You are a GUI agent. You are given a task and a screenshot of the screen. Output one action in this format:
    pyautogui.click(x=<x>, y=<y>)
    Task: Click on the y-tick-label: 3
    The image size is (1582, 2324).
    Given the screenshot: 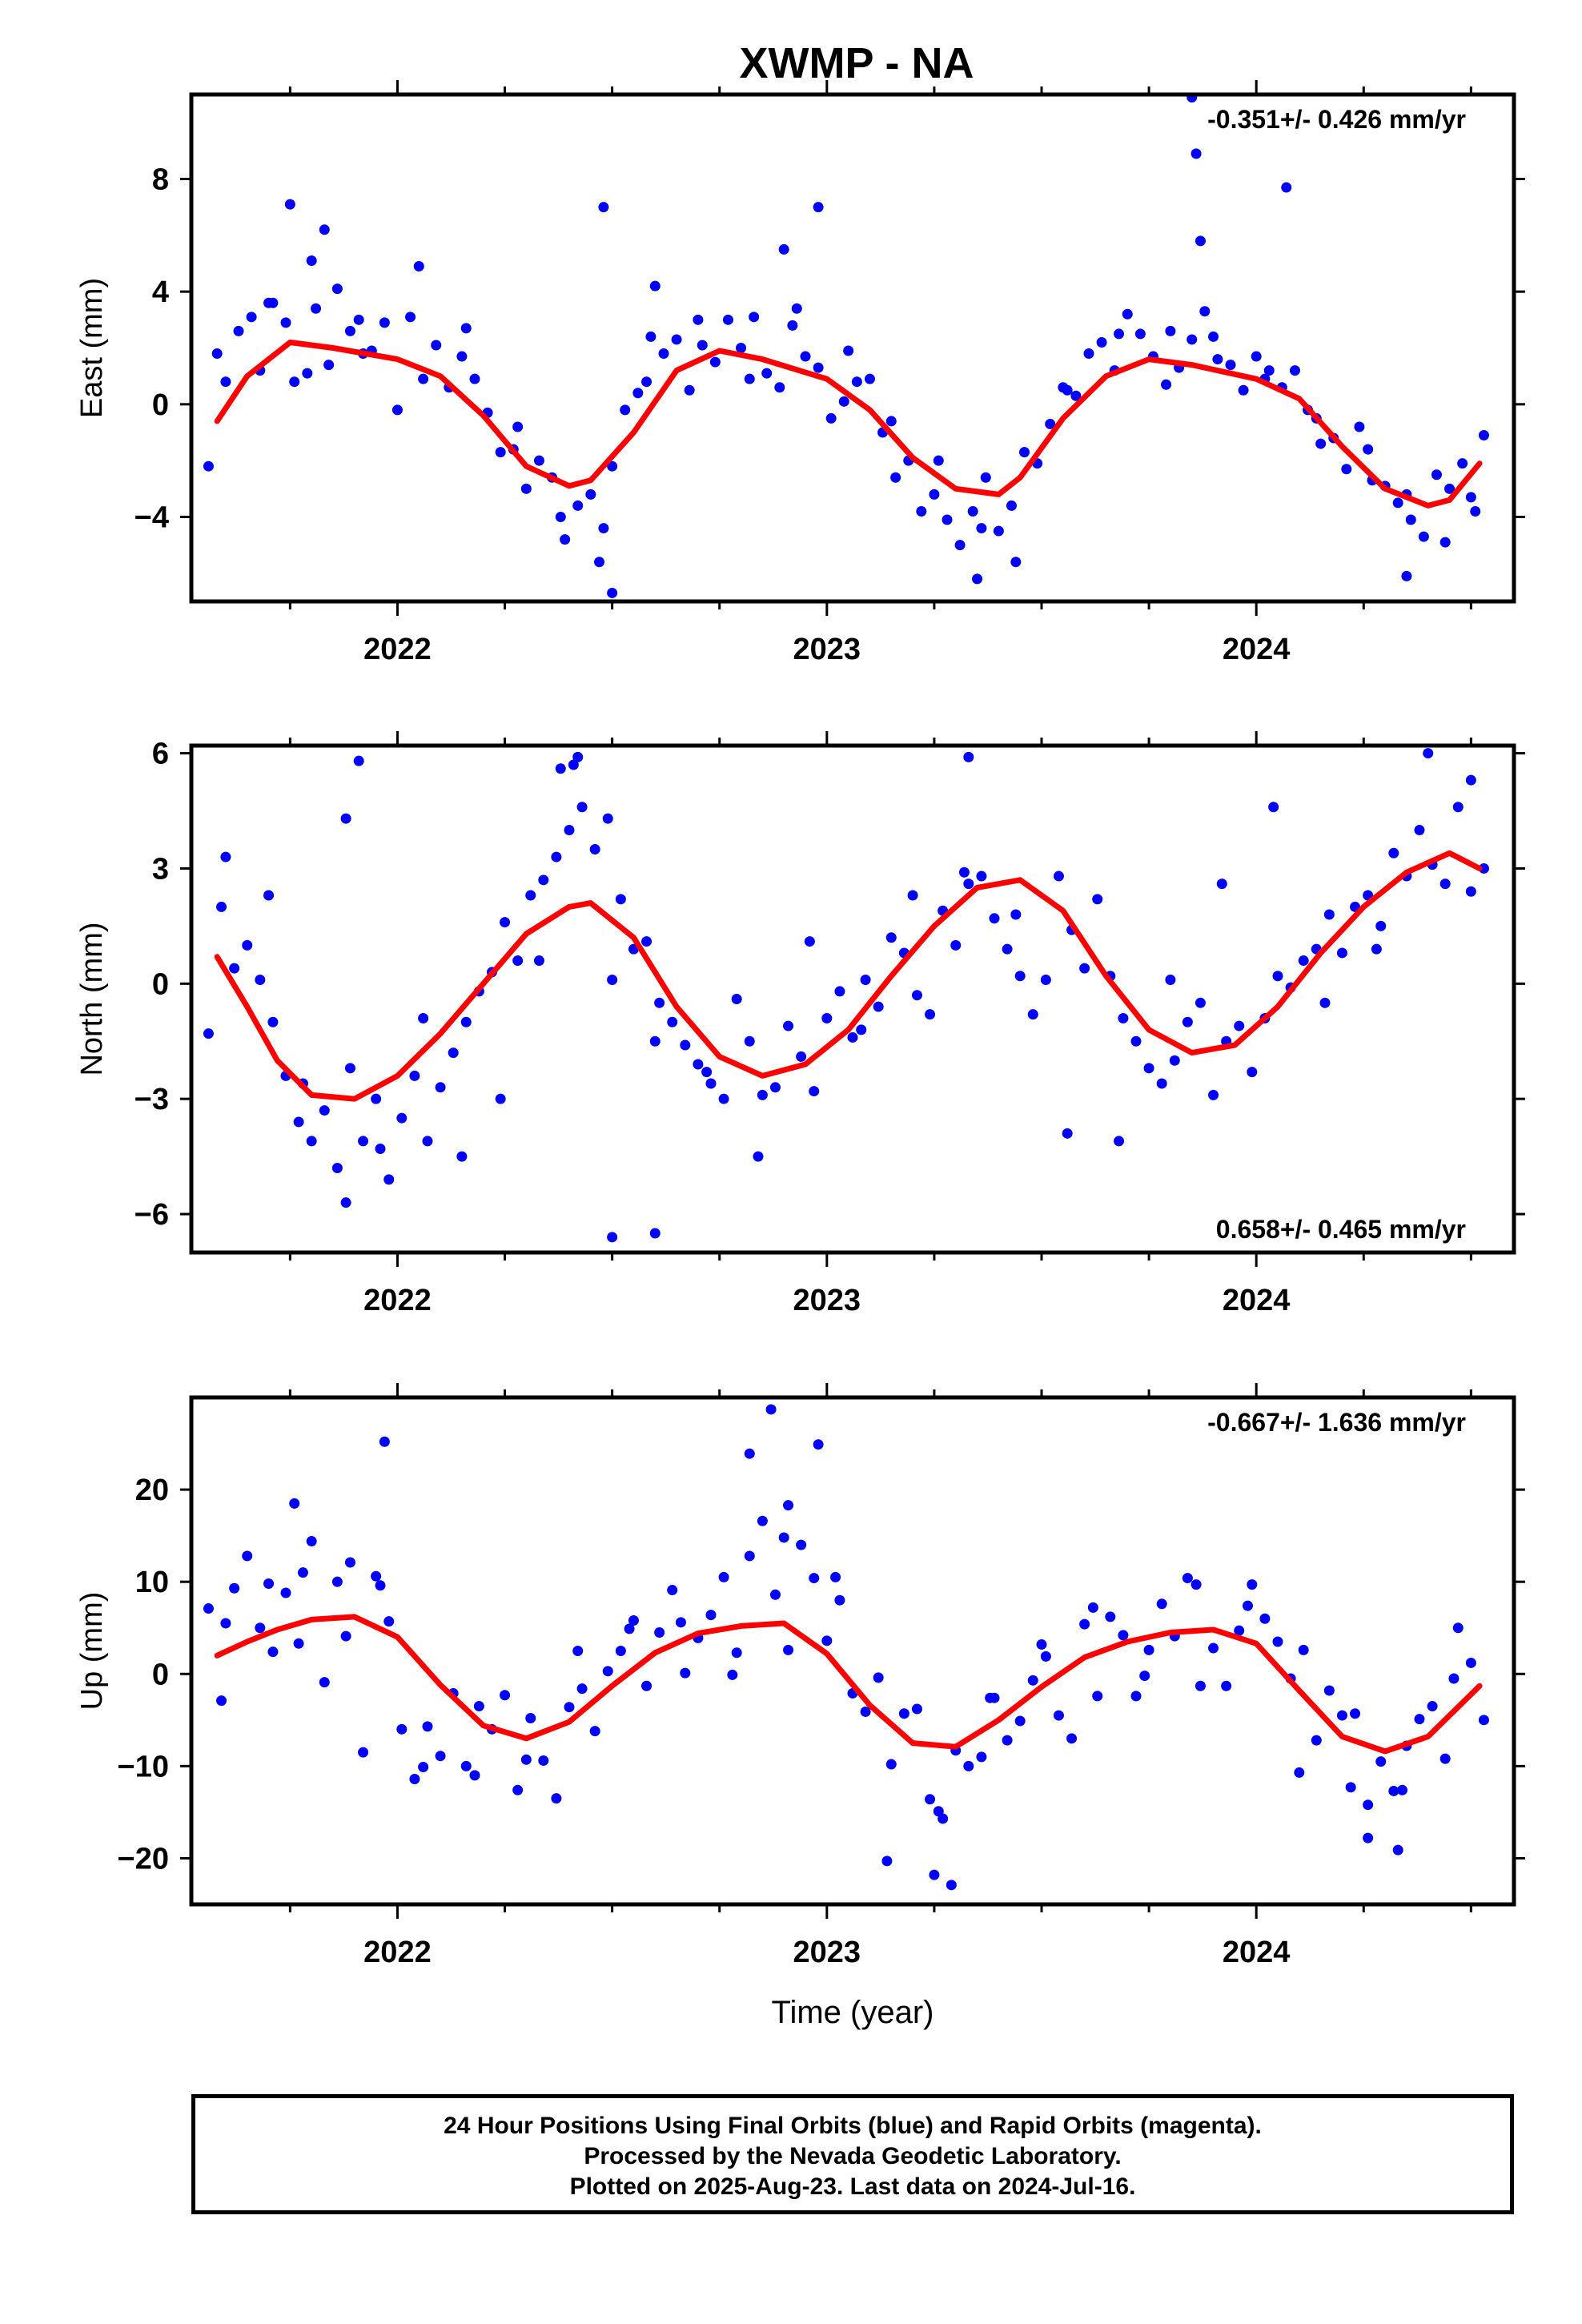 What is the action you would take?
    pyautogui.click(x=161, y=869)
    